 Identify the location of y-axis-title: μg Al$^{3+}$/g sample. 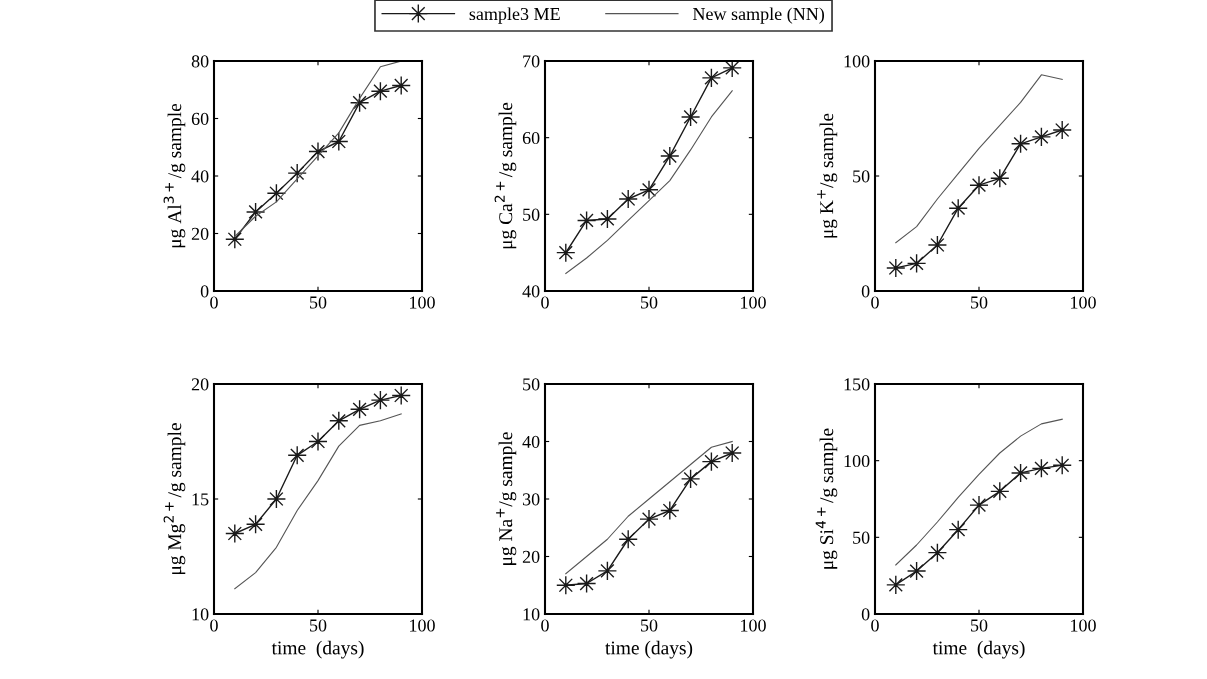
(174, 175).